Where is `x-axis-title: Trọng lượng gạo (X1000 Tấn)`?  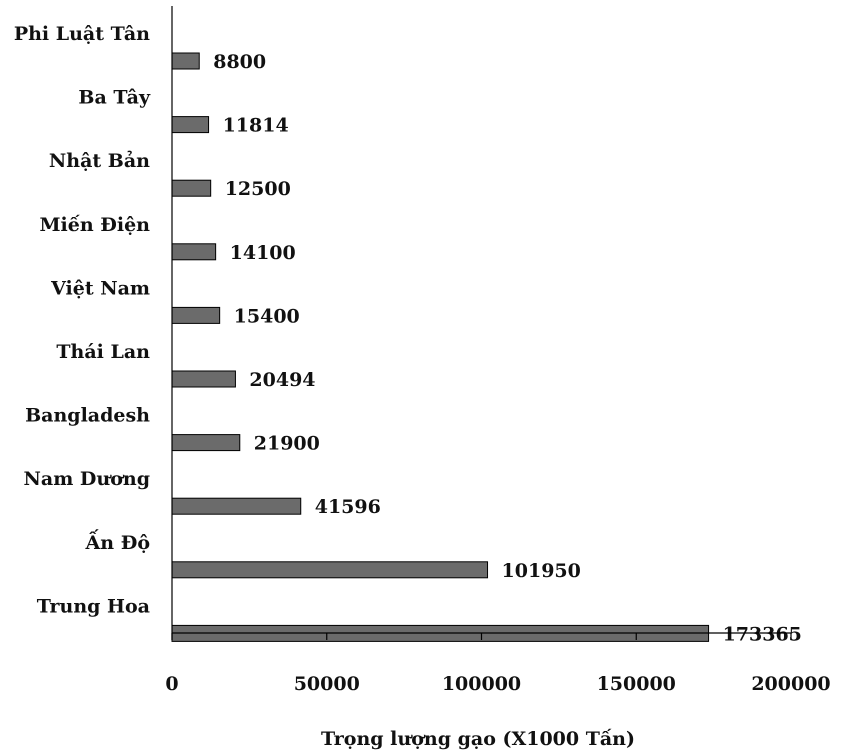 x-axis-title: Trọng lượng gạo (X1000 Tấn) is located at coordinates (478, 739).